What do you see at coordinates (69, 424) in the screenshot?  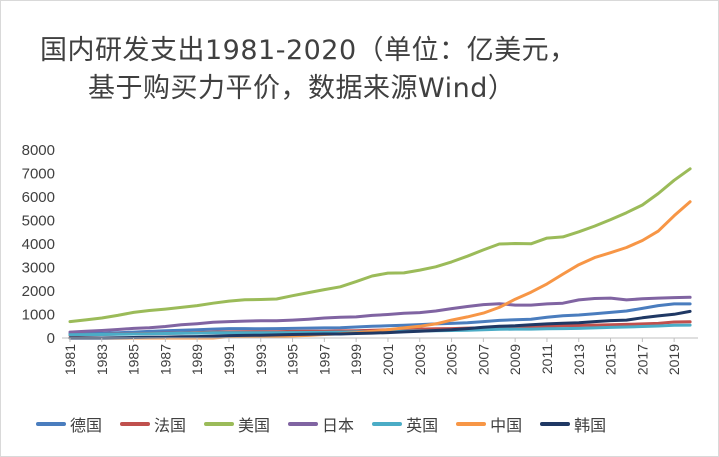 I see `legend-item: 德国` at bounding box center [69, 424].